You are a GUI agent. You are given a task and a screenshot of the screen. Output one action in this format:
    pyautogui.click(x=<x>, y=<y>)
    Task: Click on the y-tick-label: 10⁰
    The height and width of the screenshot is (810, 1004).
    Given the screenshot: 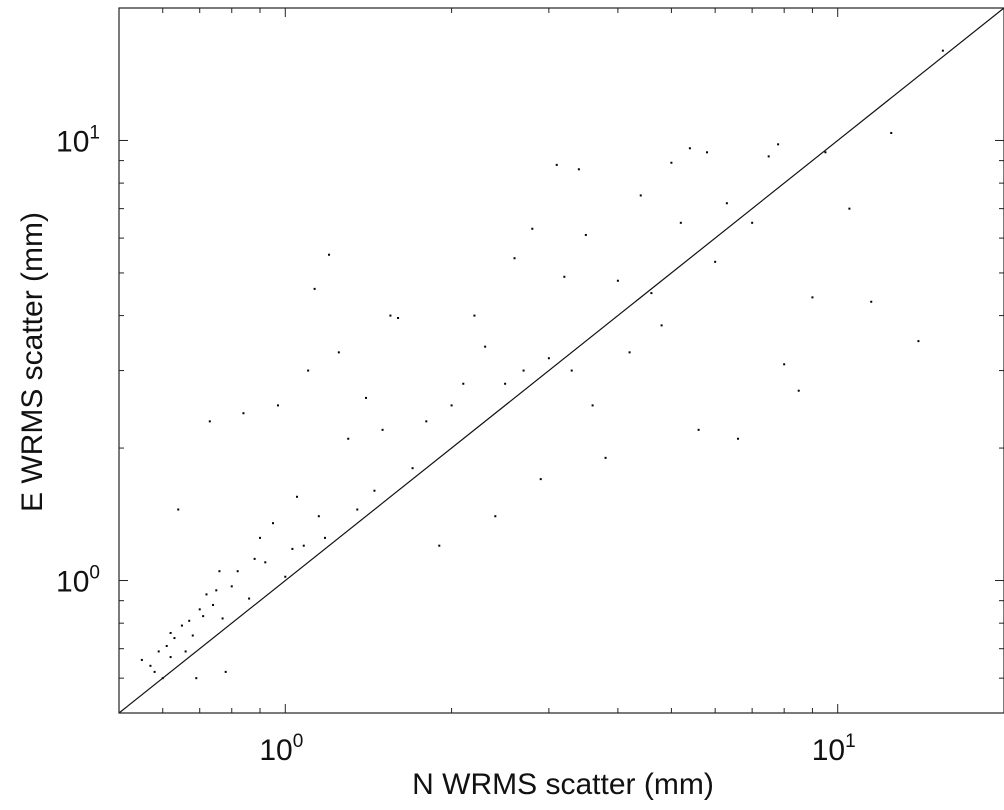 What is the action you would take?
    pyautogui.click(x=78, y=581)
    